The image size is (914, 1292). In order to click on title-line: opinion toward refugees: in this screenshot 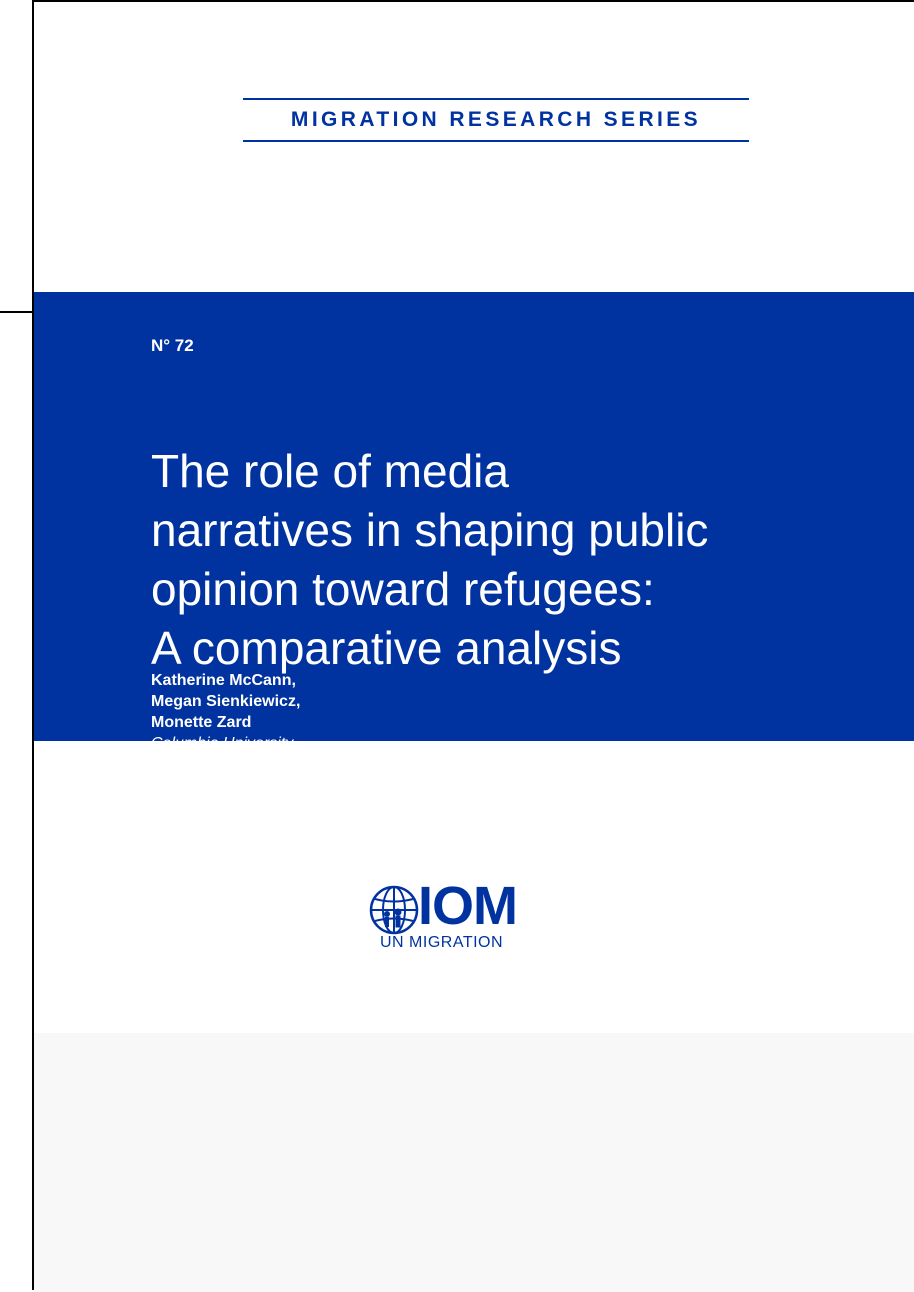, I will do `click(403, 589)`.